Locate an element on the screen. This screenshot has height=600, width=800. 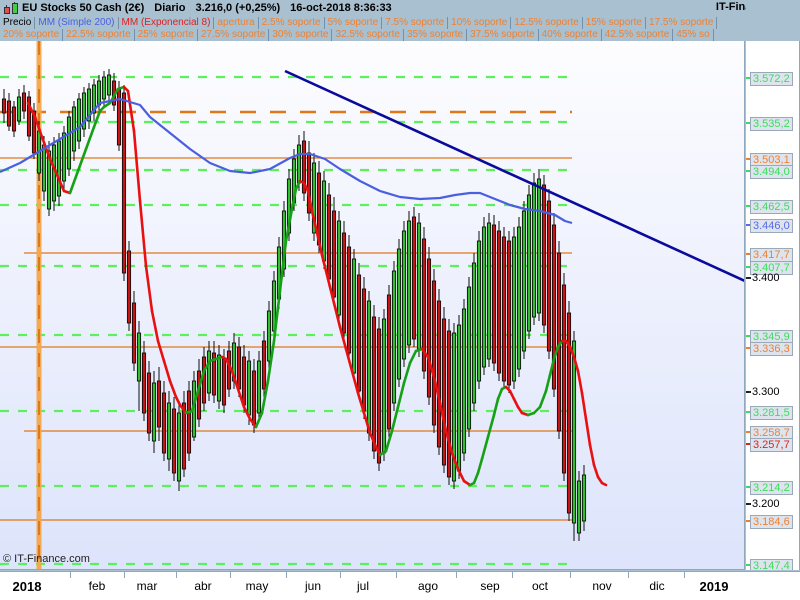
time-axis-label: 2019 is located at coordinates (714, 586).